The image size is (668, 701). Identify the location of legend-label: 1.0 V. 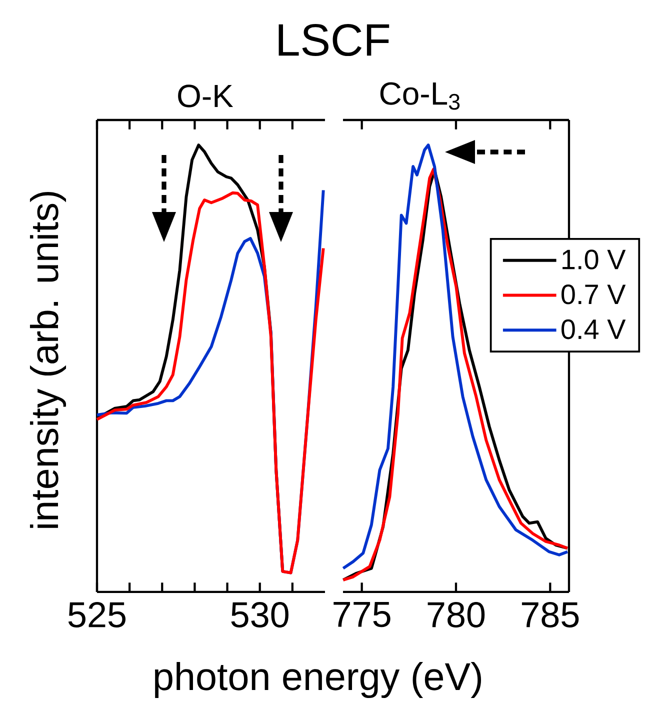
(594, 260).